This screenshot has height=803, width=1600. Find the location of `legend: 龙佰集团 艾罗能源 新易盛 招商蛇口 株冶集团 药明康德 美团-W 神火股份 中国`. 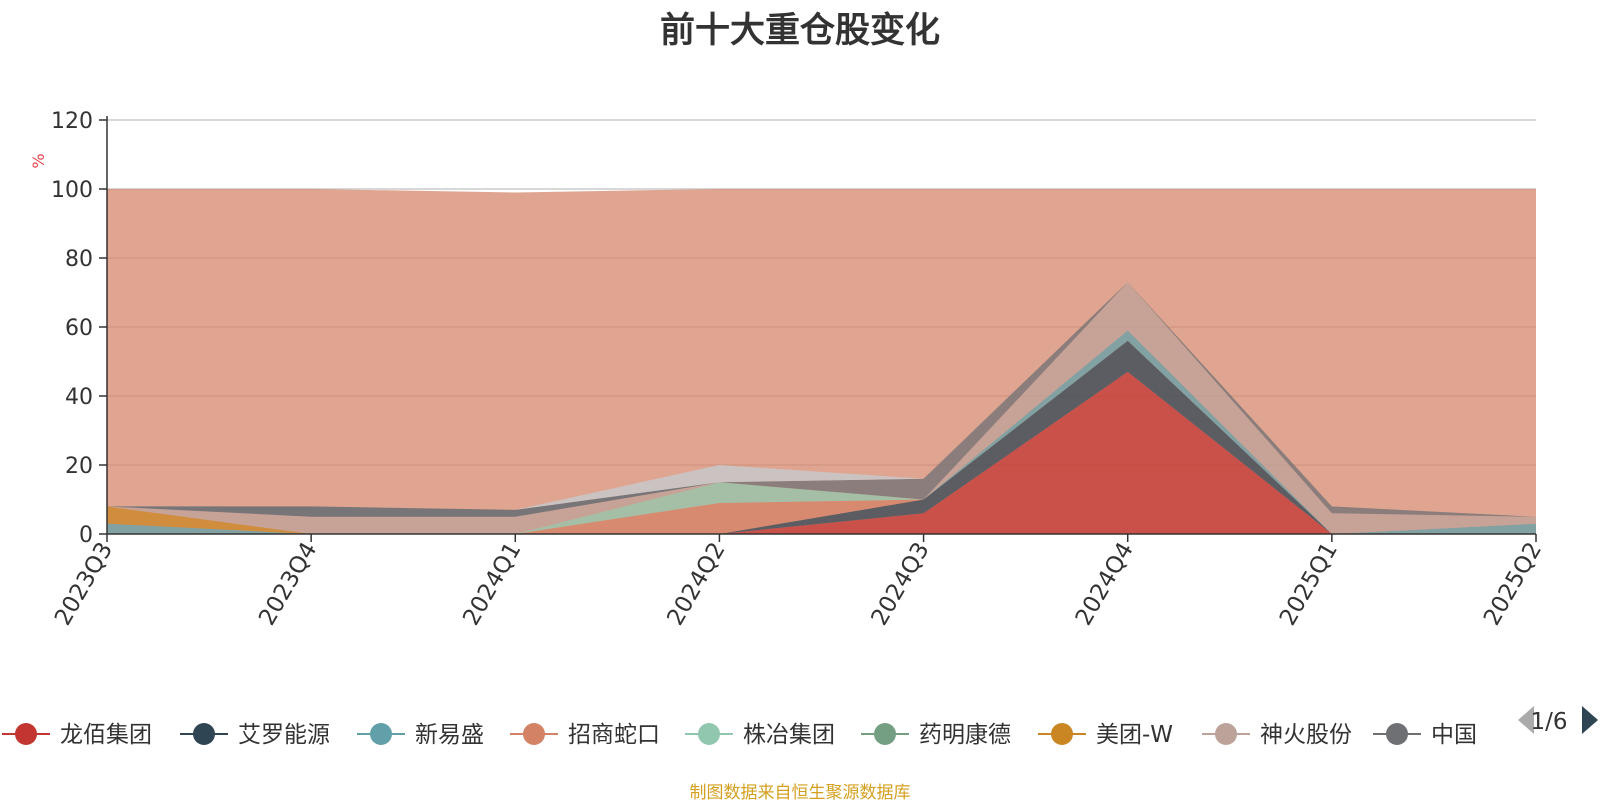

legend: 龙佰集团 艾罗能源 新易盛 招商蛇口 株冶集团 药明康德 美团-W 神火股份 中国 is located at coordinates (739, 735).